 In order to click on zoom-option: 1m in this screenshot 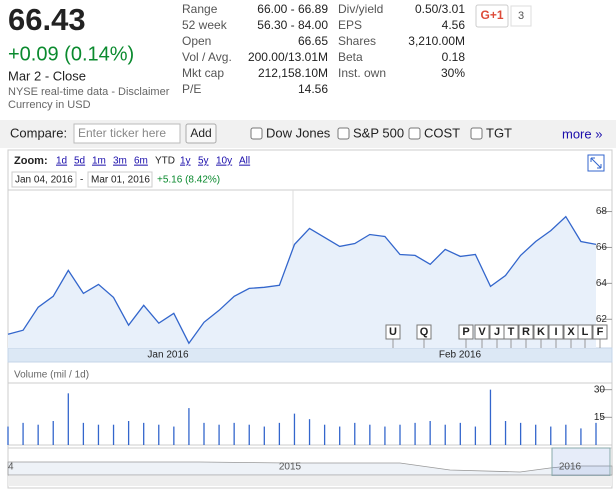, I will do `click(99, 161)`.